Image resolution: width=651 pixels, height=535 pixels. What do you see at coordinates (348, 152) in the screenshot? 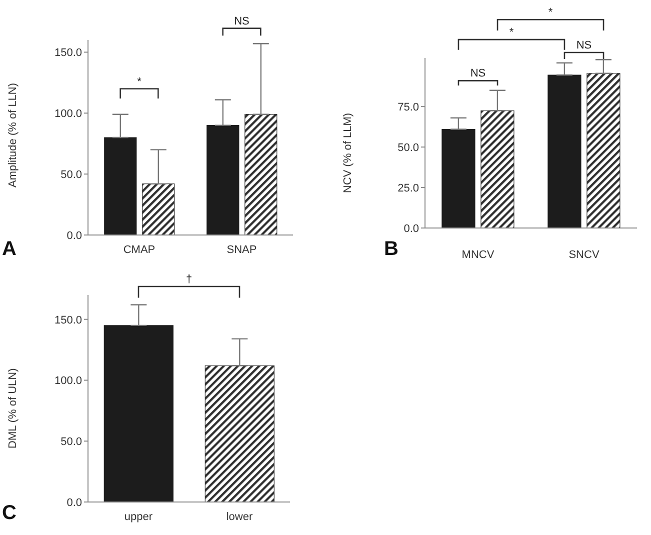
I see `y-axis-title: NCV (% of LLM)` at bounding box center [348, 152].